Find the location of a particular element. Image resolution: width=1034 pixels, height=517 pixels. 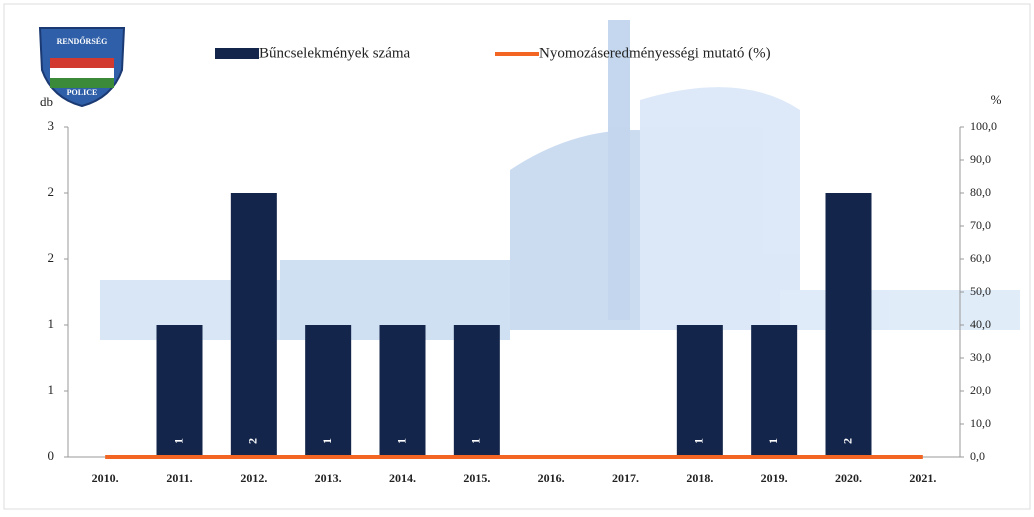

y2-tick-label: 0,0 is located at coordinates (977, 456).